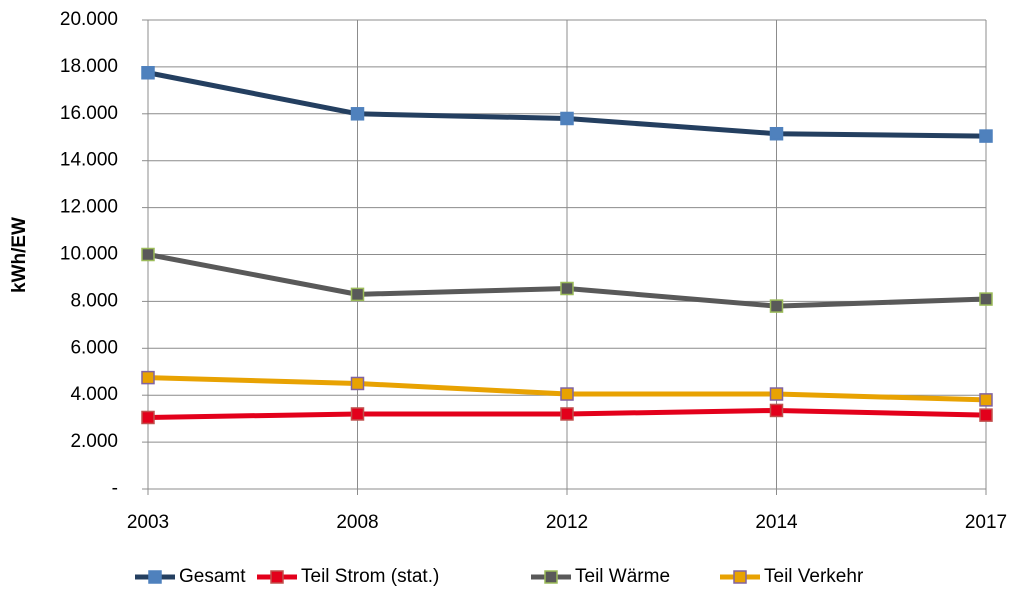 Image resolution: width=1016 pixels, height=590 pixels. Describe the element at coordinates (89, 160) in the screenshot. I see `y-tick-label: 14.000` at that location.